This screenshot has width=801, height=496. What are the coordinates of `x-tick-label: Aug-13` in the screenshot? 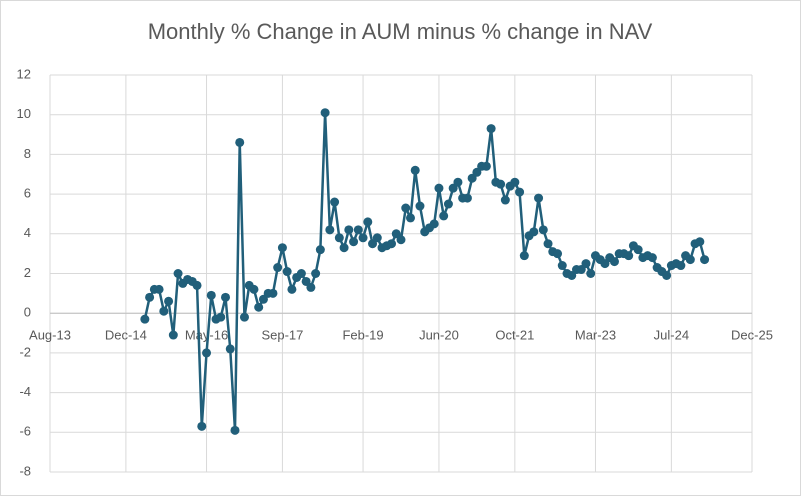 It's located at (50, 335).